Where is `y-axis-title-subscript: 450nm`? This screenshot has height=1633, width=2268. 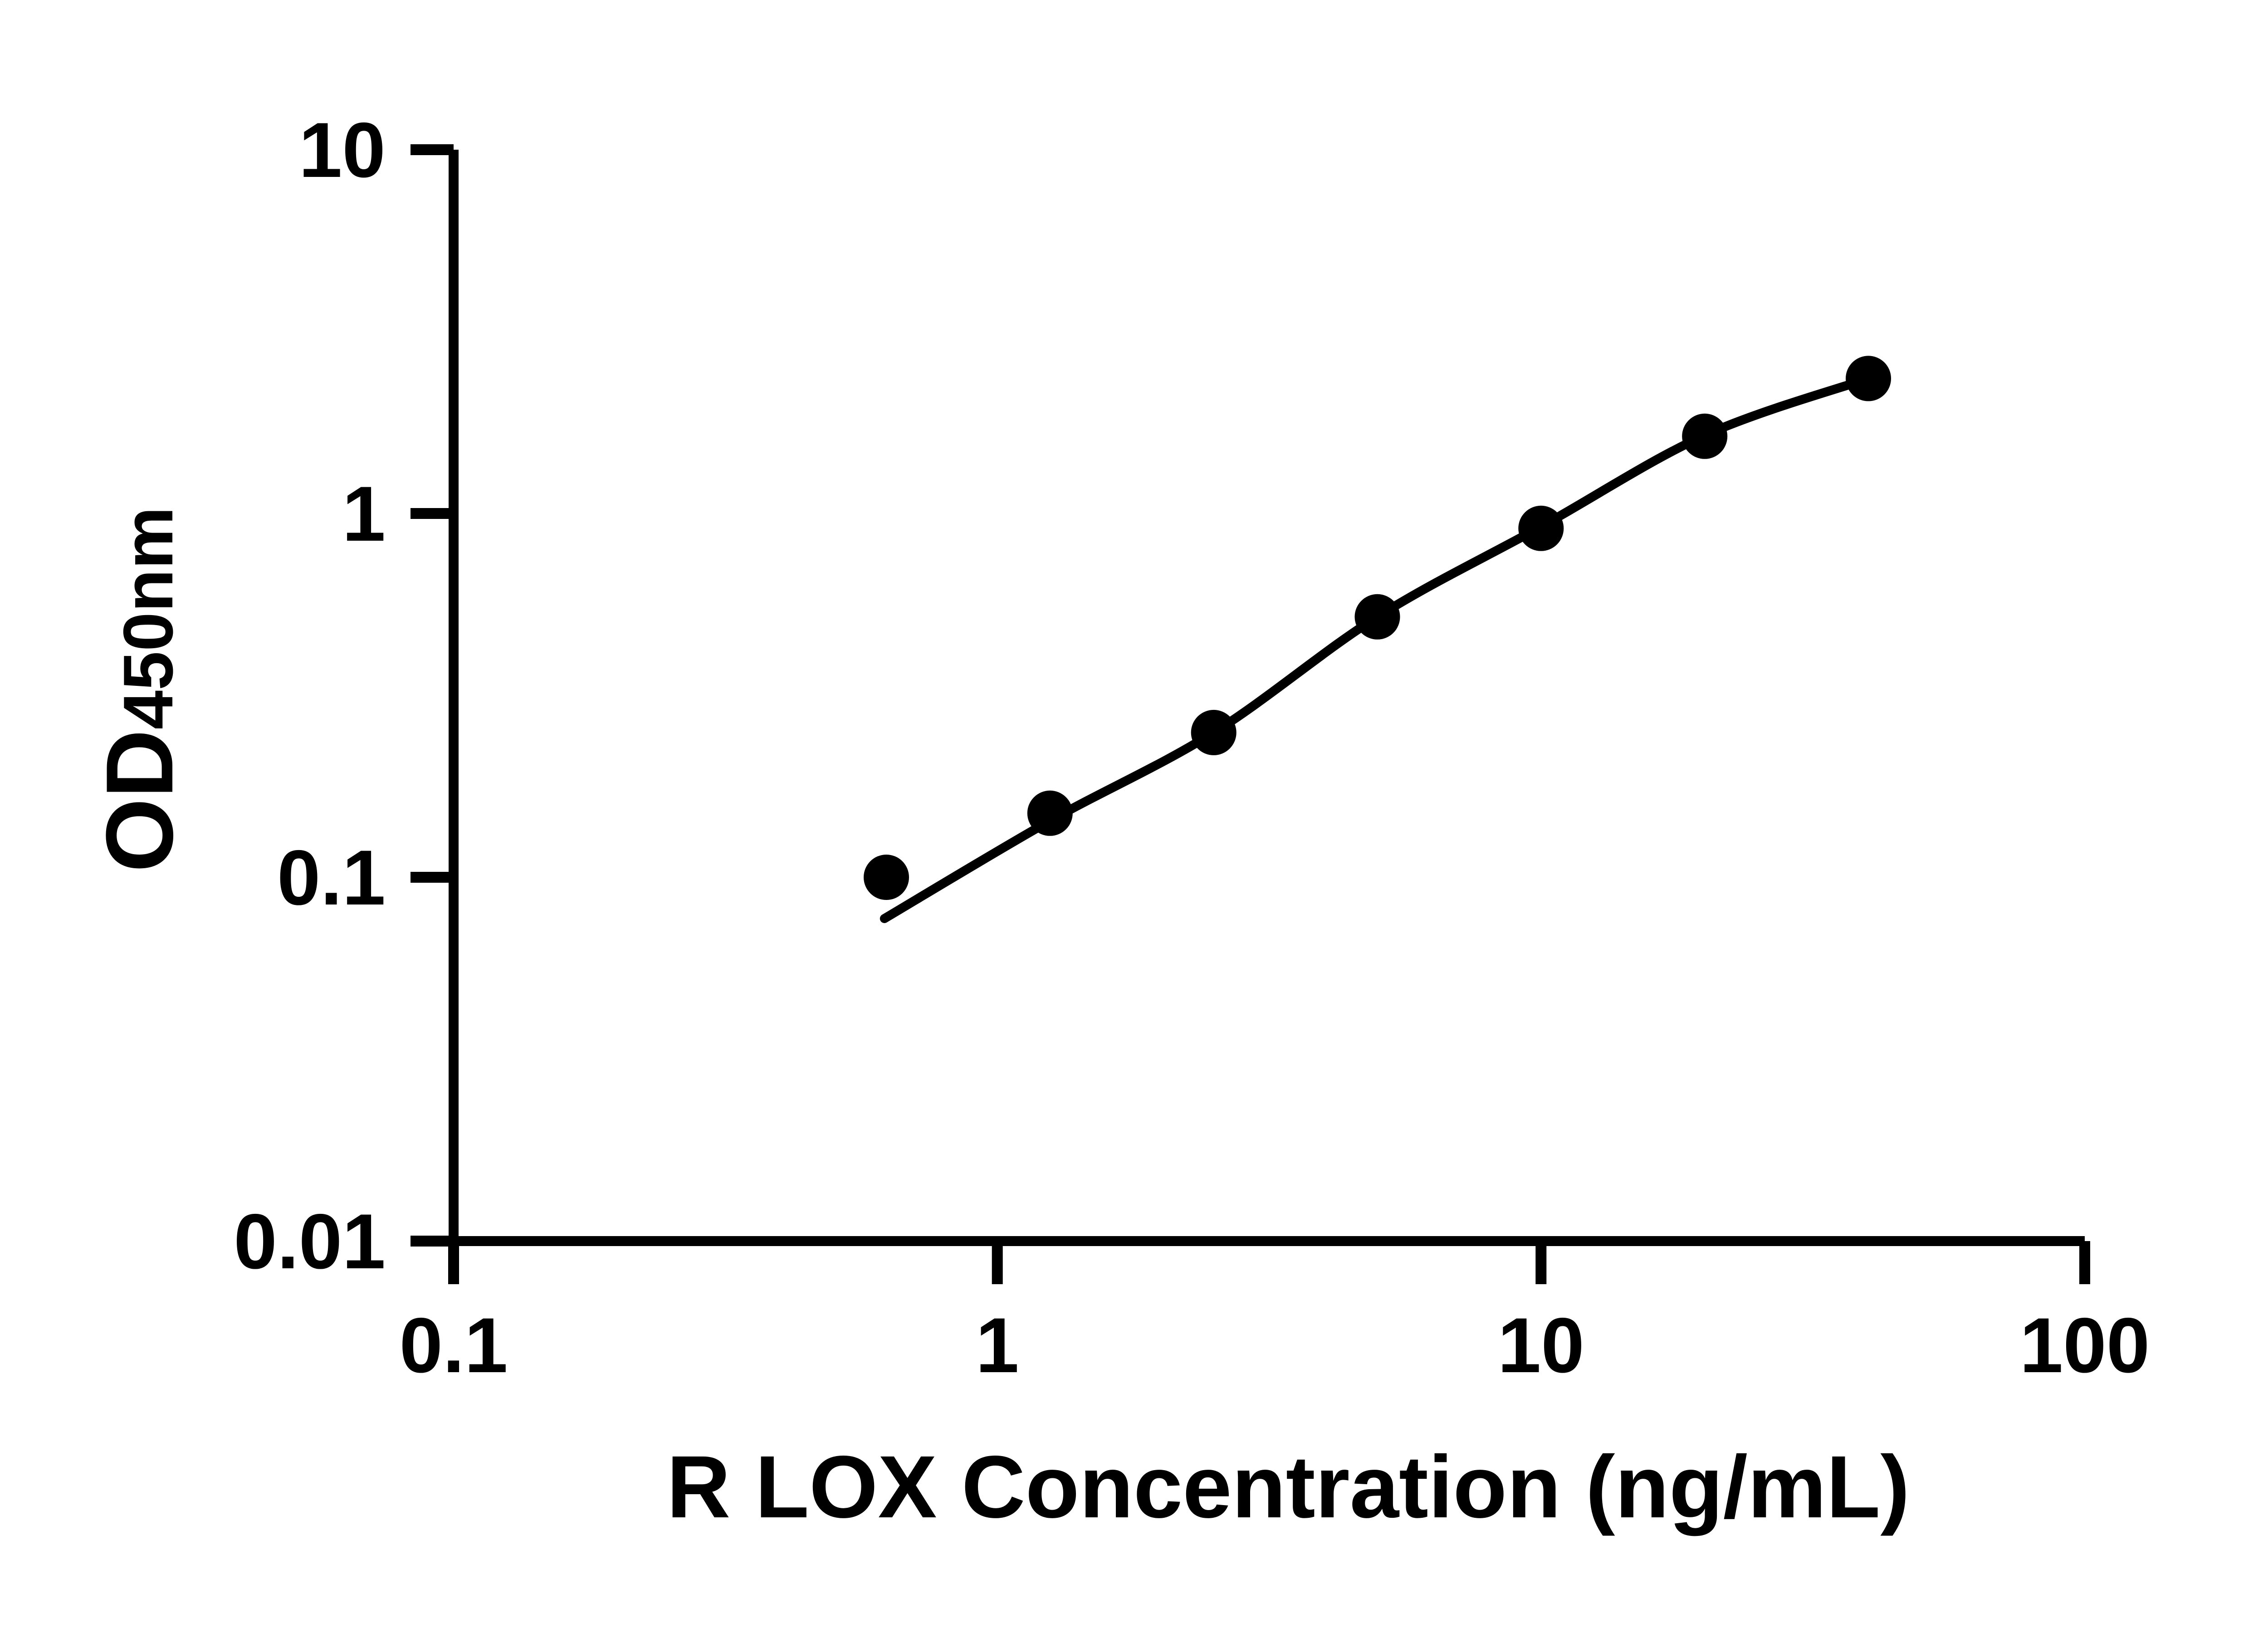 y-axis-title-subscript: 450nm is located at coordinates (148, 618).